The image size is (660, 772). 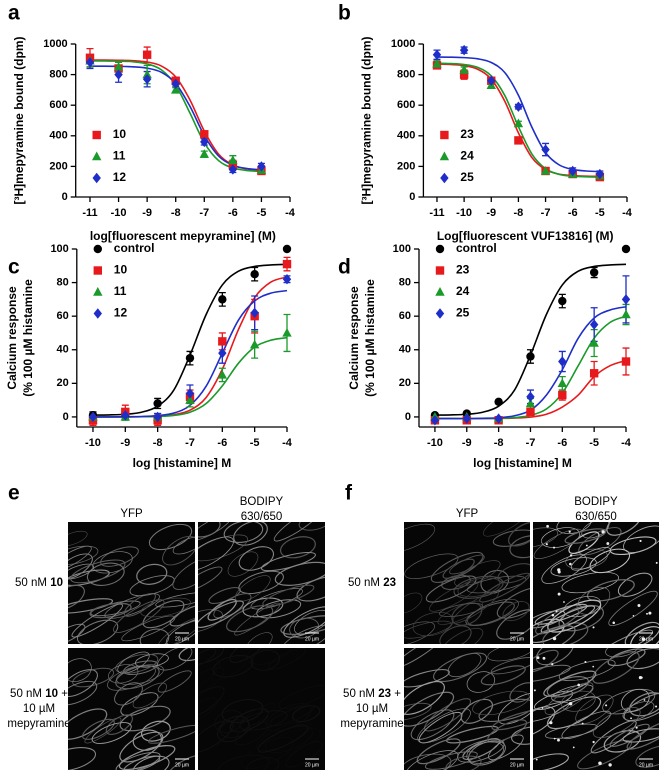 I want to click on row-label: 50 nM 10, so click(x=39, y=583).